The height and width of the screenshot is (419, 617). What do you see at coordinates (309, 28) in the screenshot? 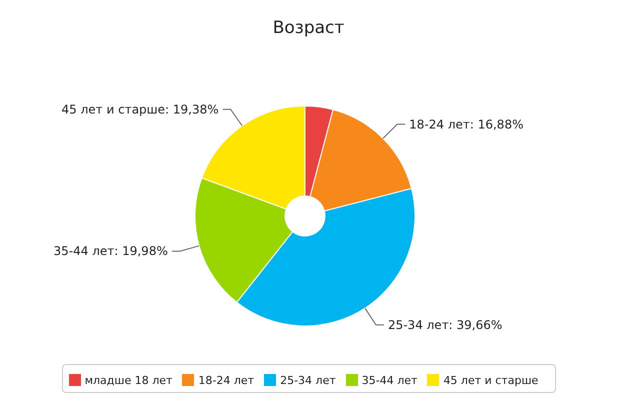
I see `chart-title: Возраст` at bounding box center [309, 28].